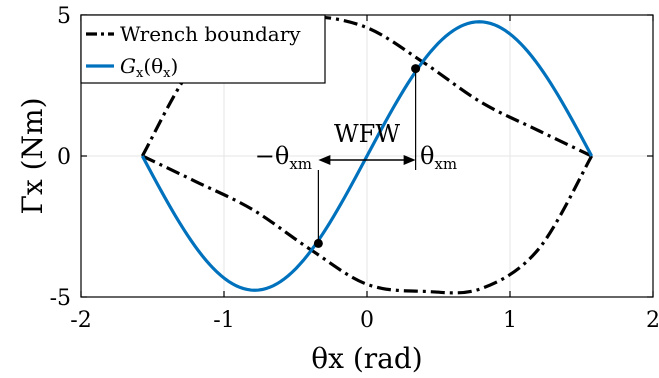  Describe the element at coordinates (32, 155) in the screenshot. I see `y-axis-label: Γx (Nm)` at that location.